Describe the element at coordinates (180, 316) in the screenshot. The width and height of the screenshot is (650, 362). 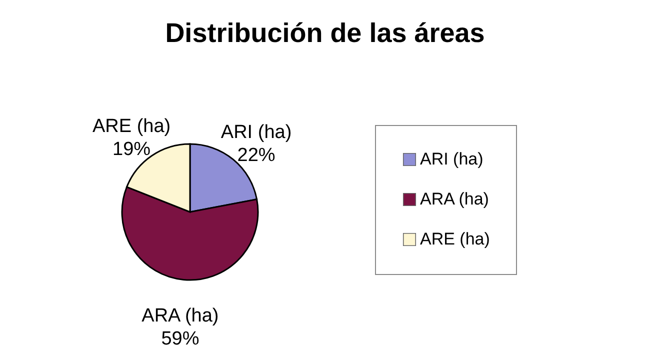
I see `slice-label: ARA (ha)` at that location.